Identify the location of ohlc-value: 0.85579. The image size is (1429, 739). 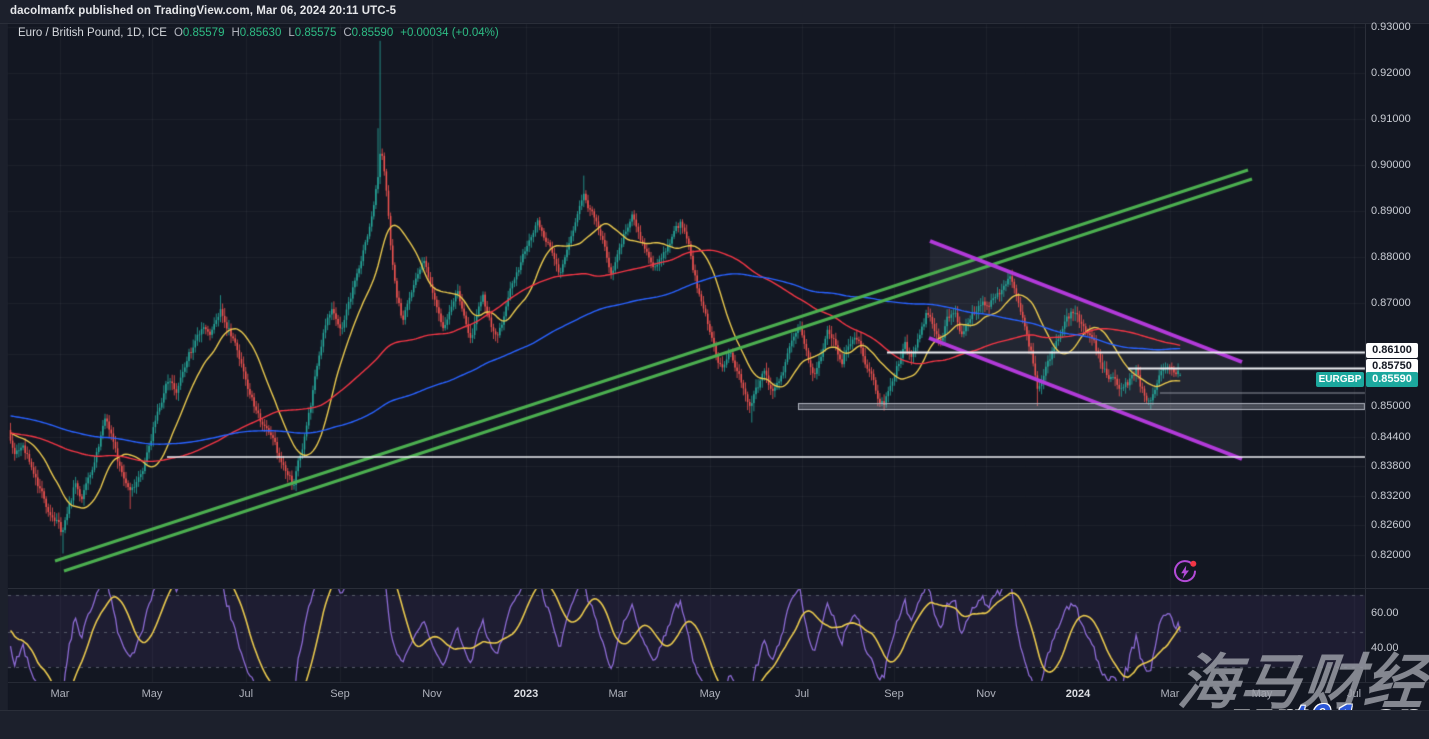
(203, 33).